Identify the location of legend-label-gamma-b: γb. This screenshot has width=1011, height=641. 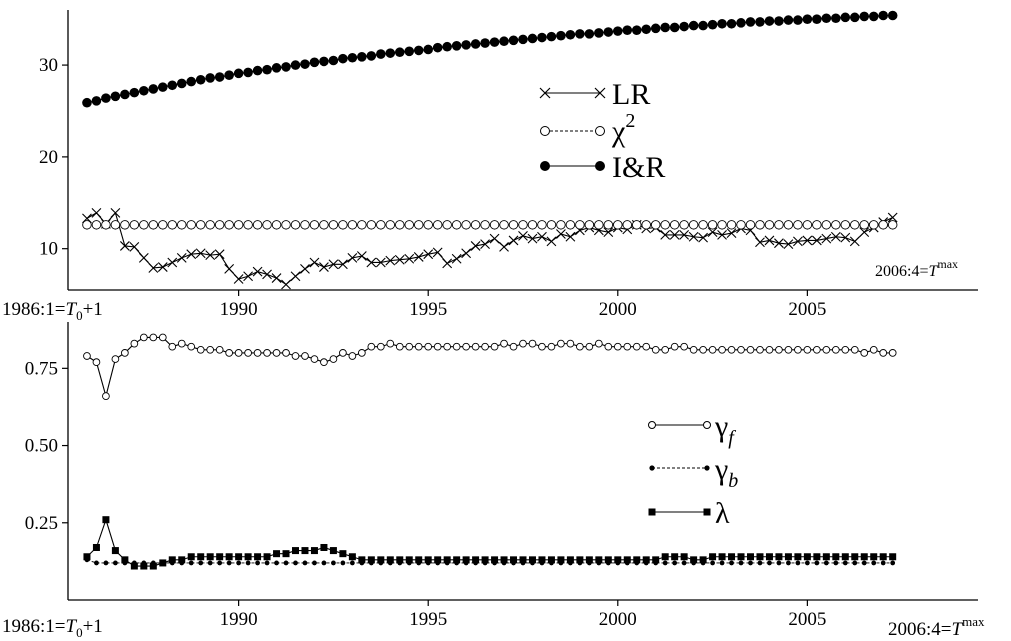
(726, 472).